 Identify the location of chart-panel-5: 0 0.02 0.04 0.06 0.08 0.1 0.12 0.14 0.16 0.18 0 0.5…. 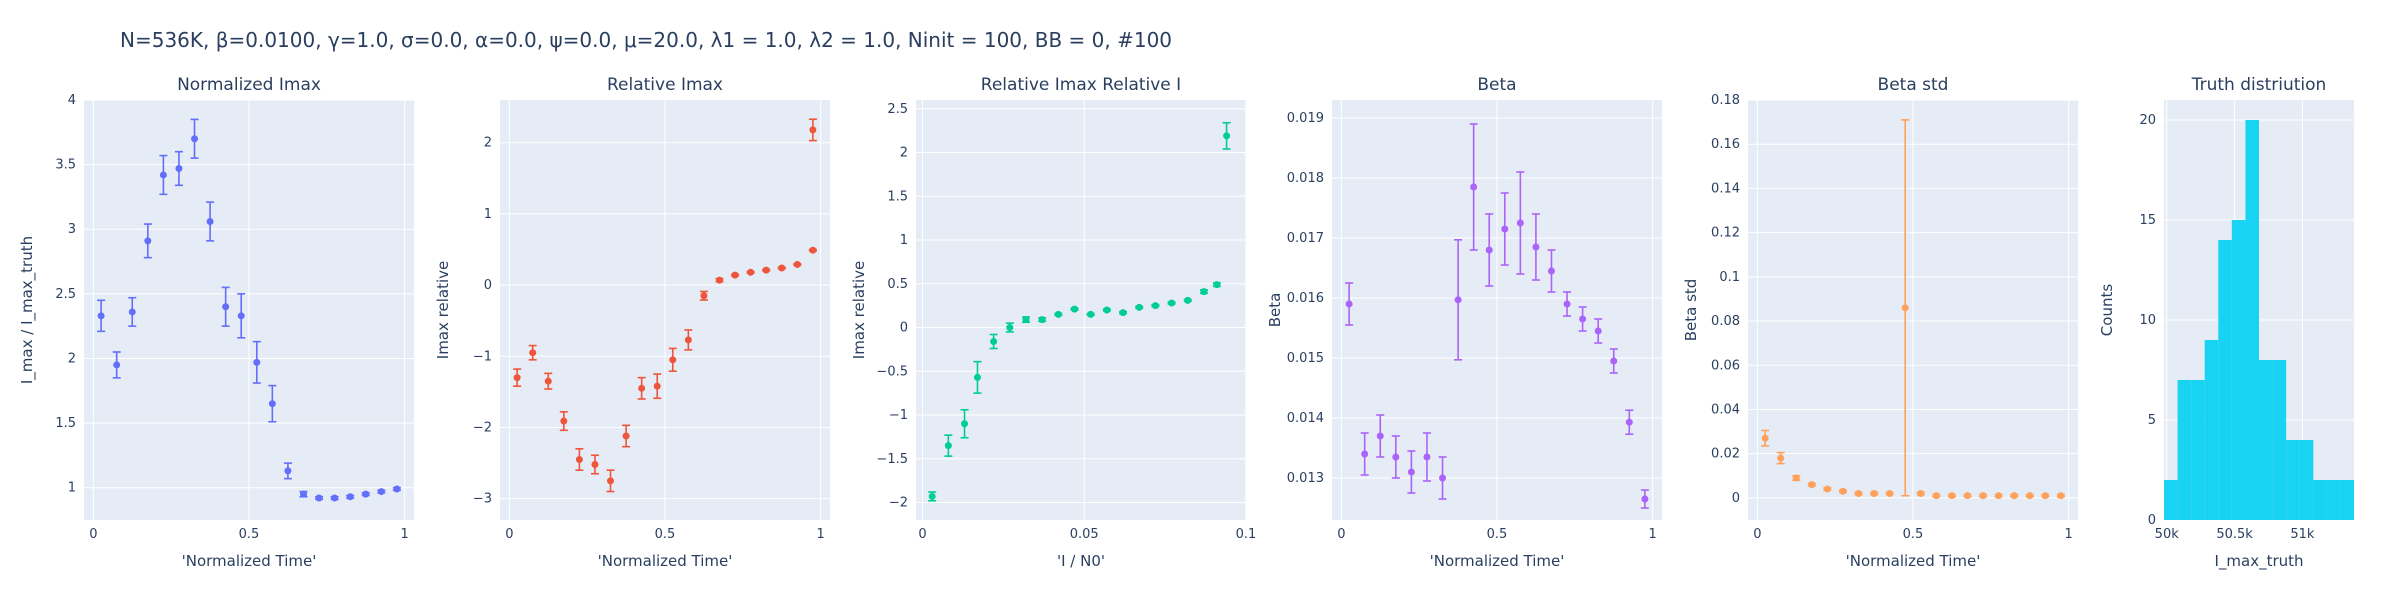
(1880, 322).